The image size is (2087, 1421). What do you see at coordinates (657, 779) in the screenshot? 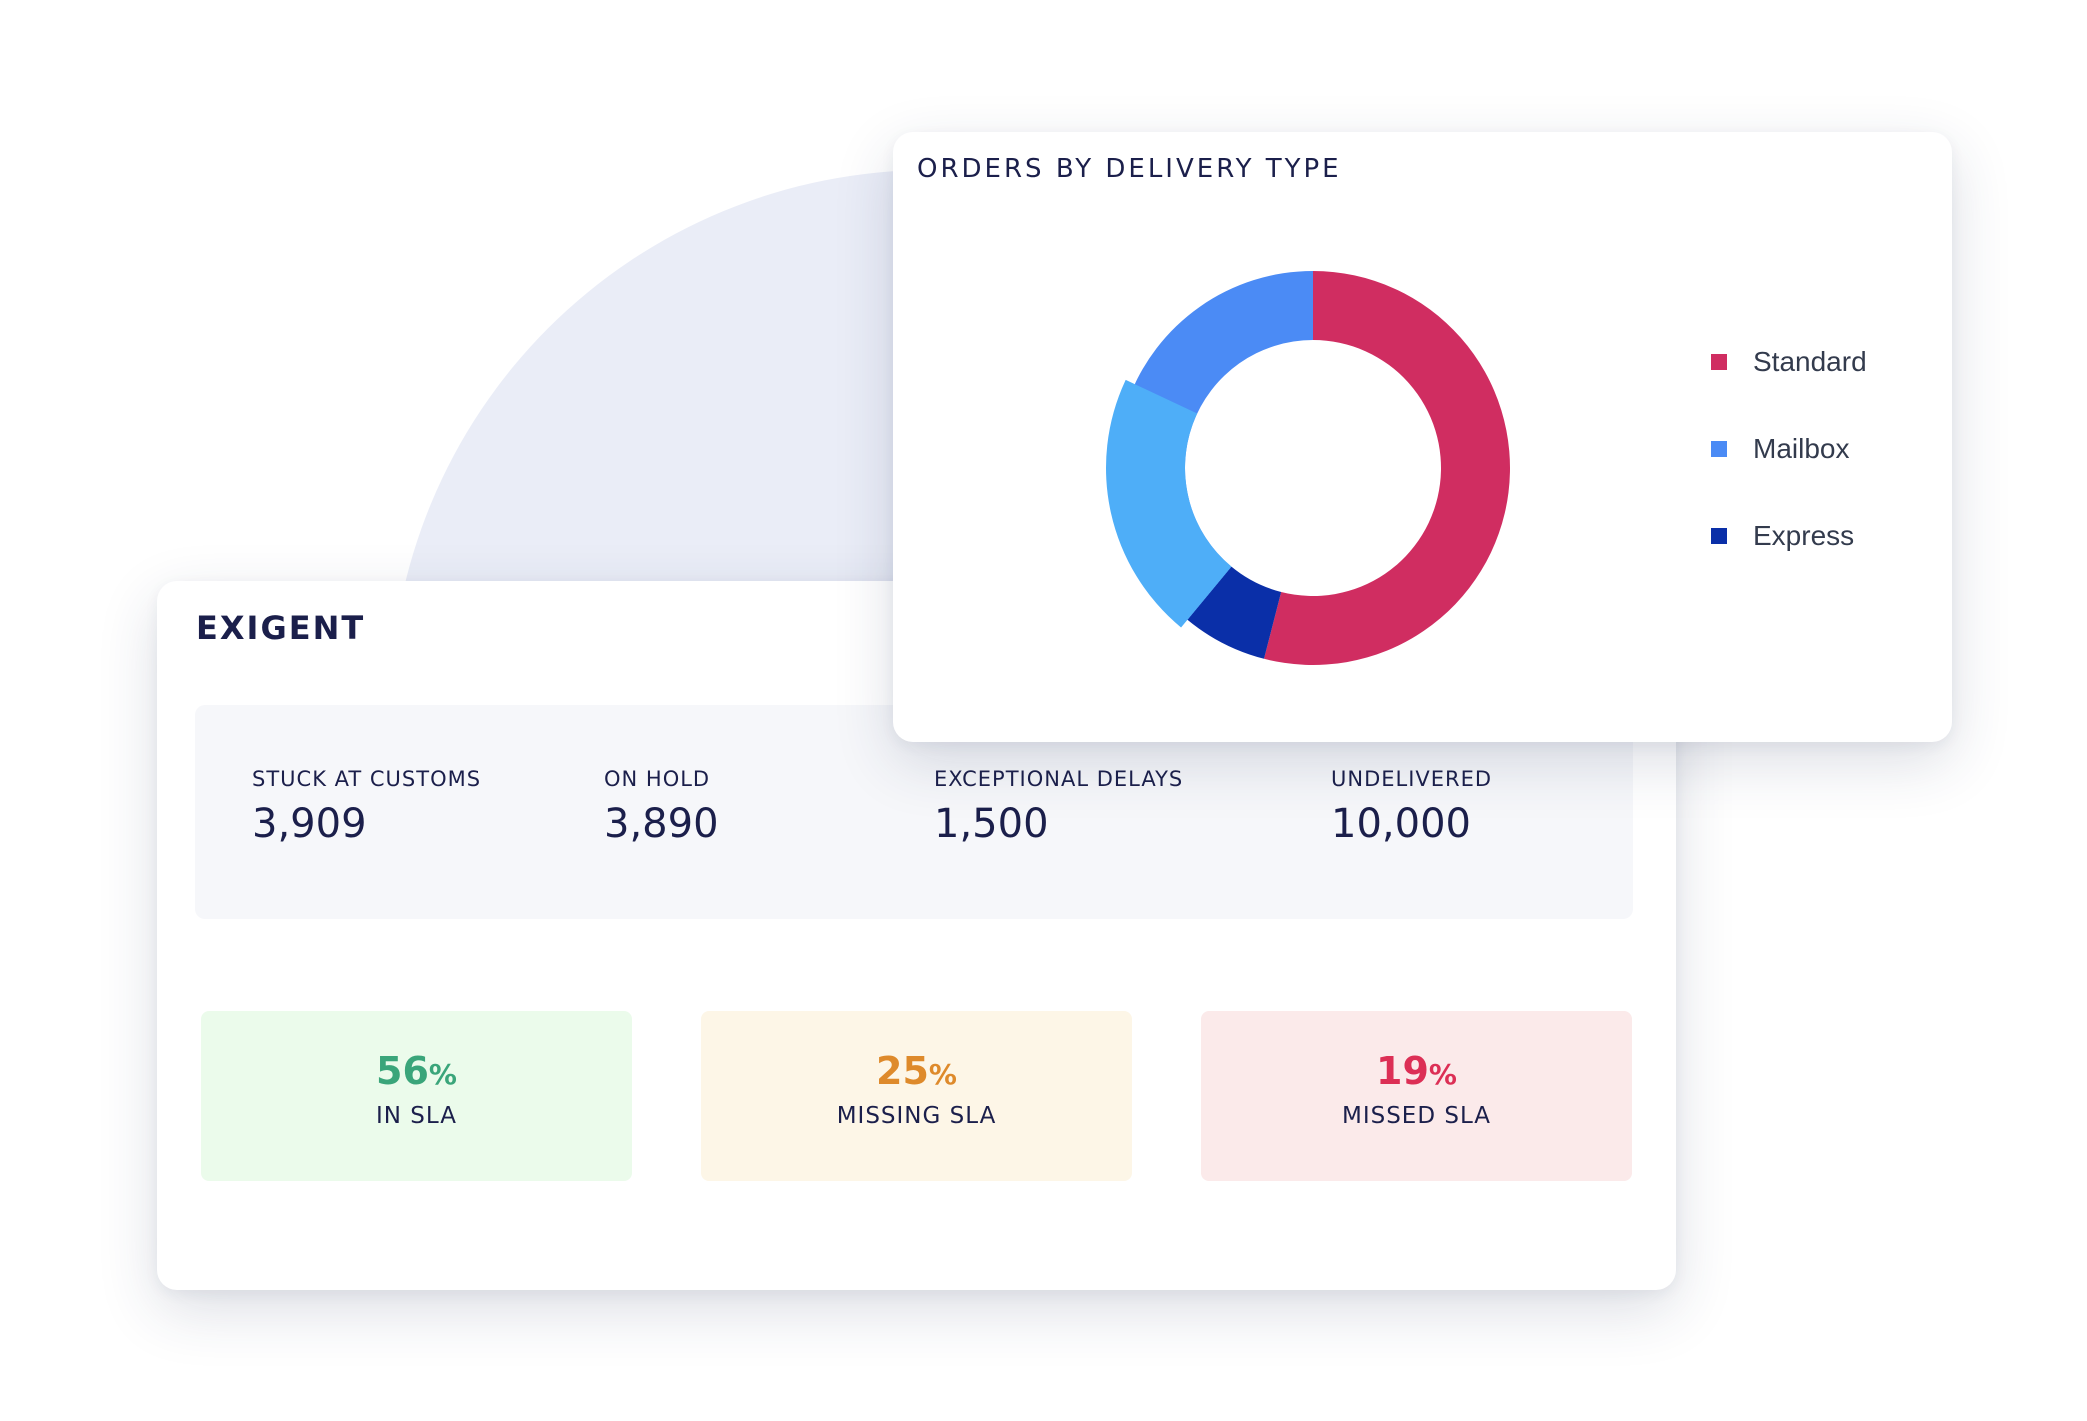
I see `stat-label: ON HOLD` at bounding box center [657, 779].